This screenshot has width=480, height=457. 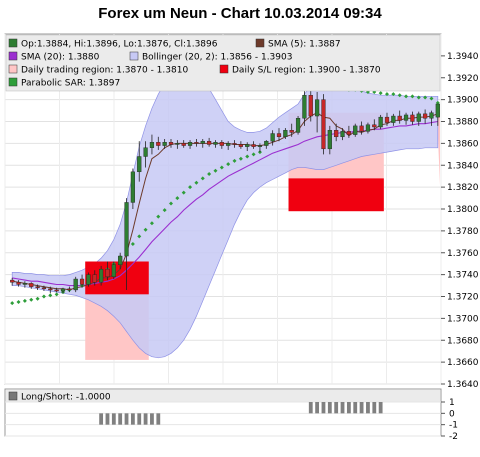 I want to click on legend-swatch-sl-region, so click(x=224, y=69).